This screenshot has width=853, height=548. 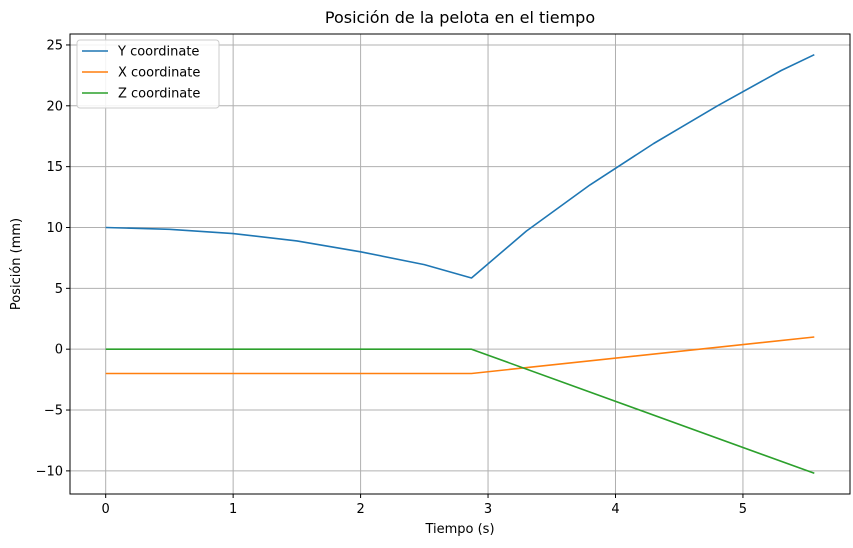 What do you see at coordinates (743, 509) in the screenshot?
I see `x-tick-label: 5` at bounding box center [743, 509].